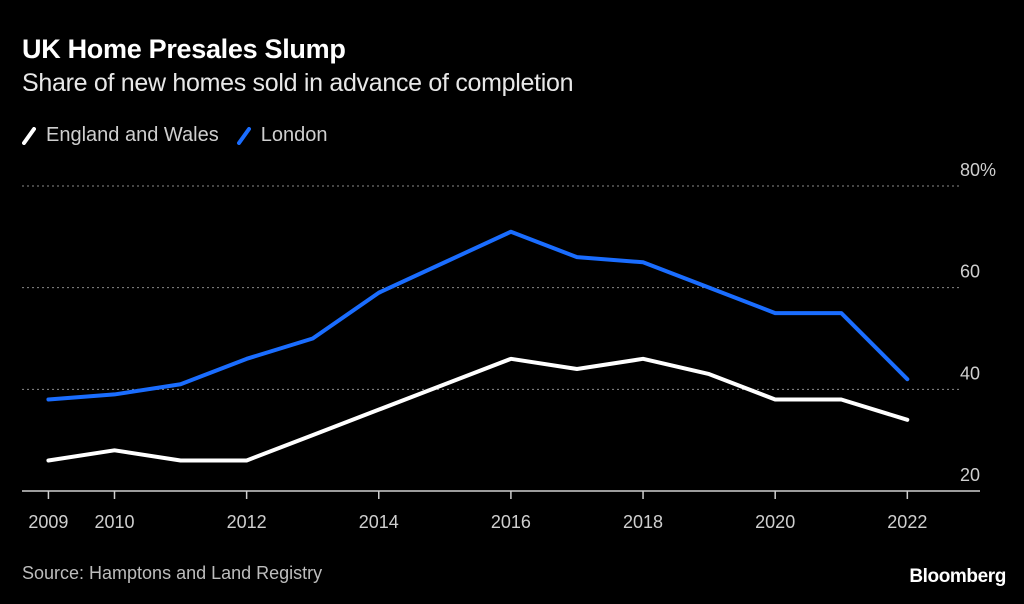 The image size is (1024, 604). I want to click on x-tick-label: 2014, so click(379, 522).